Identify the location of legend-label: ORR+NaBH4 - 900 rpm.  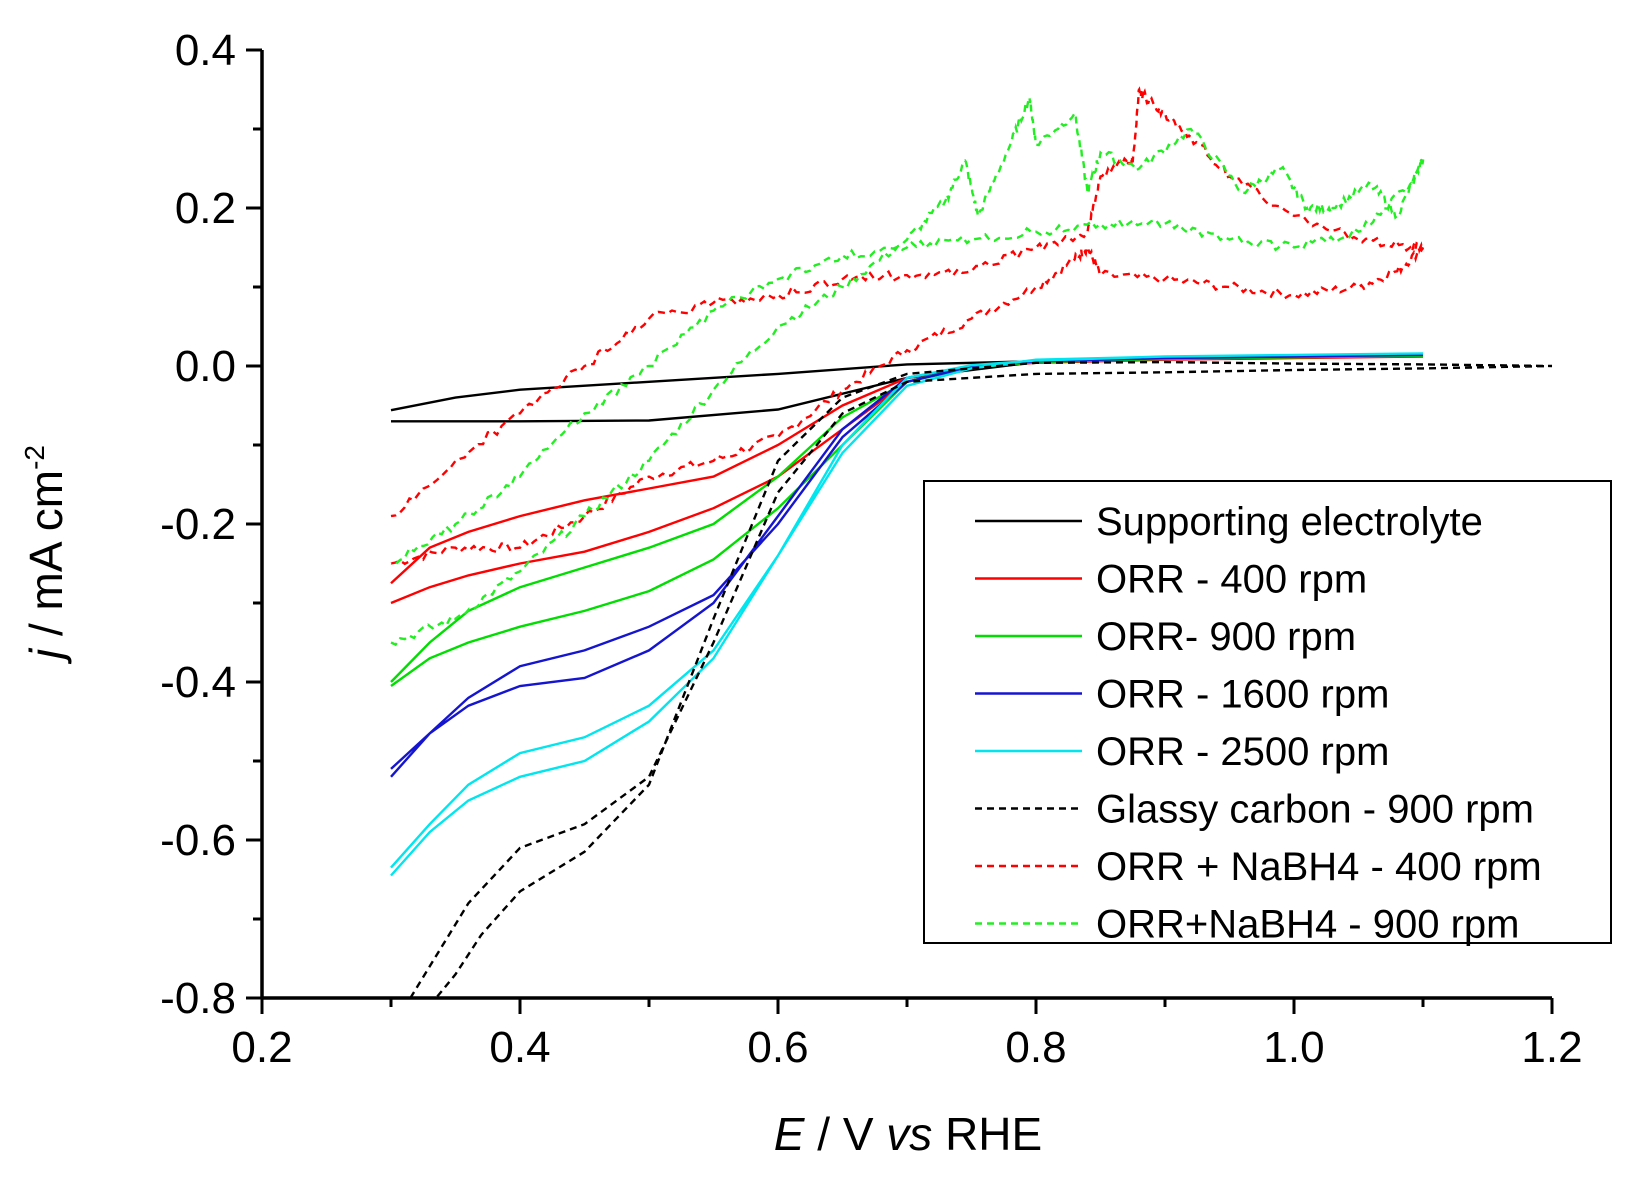
(1307, 925).